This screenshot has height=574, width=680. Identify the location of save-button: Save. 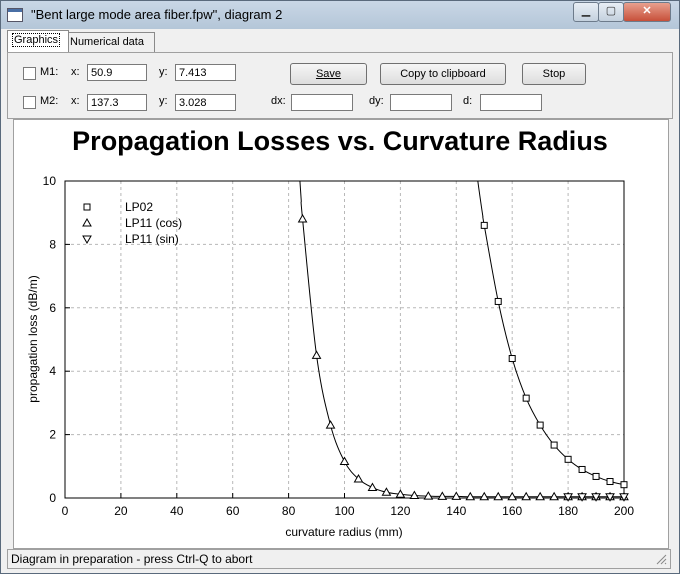
(328, 74).